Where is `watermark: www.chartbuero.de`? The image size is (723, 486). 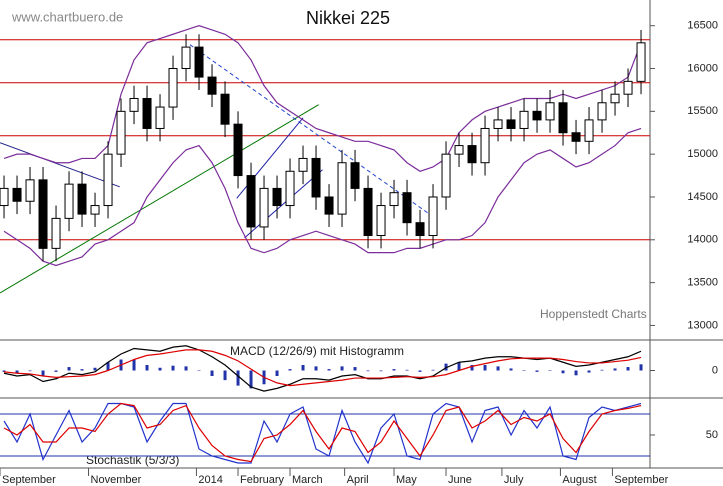
watermark: www.chartbuero.de is located at coordinates (67, 16).